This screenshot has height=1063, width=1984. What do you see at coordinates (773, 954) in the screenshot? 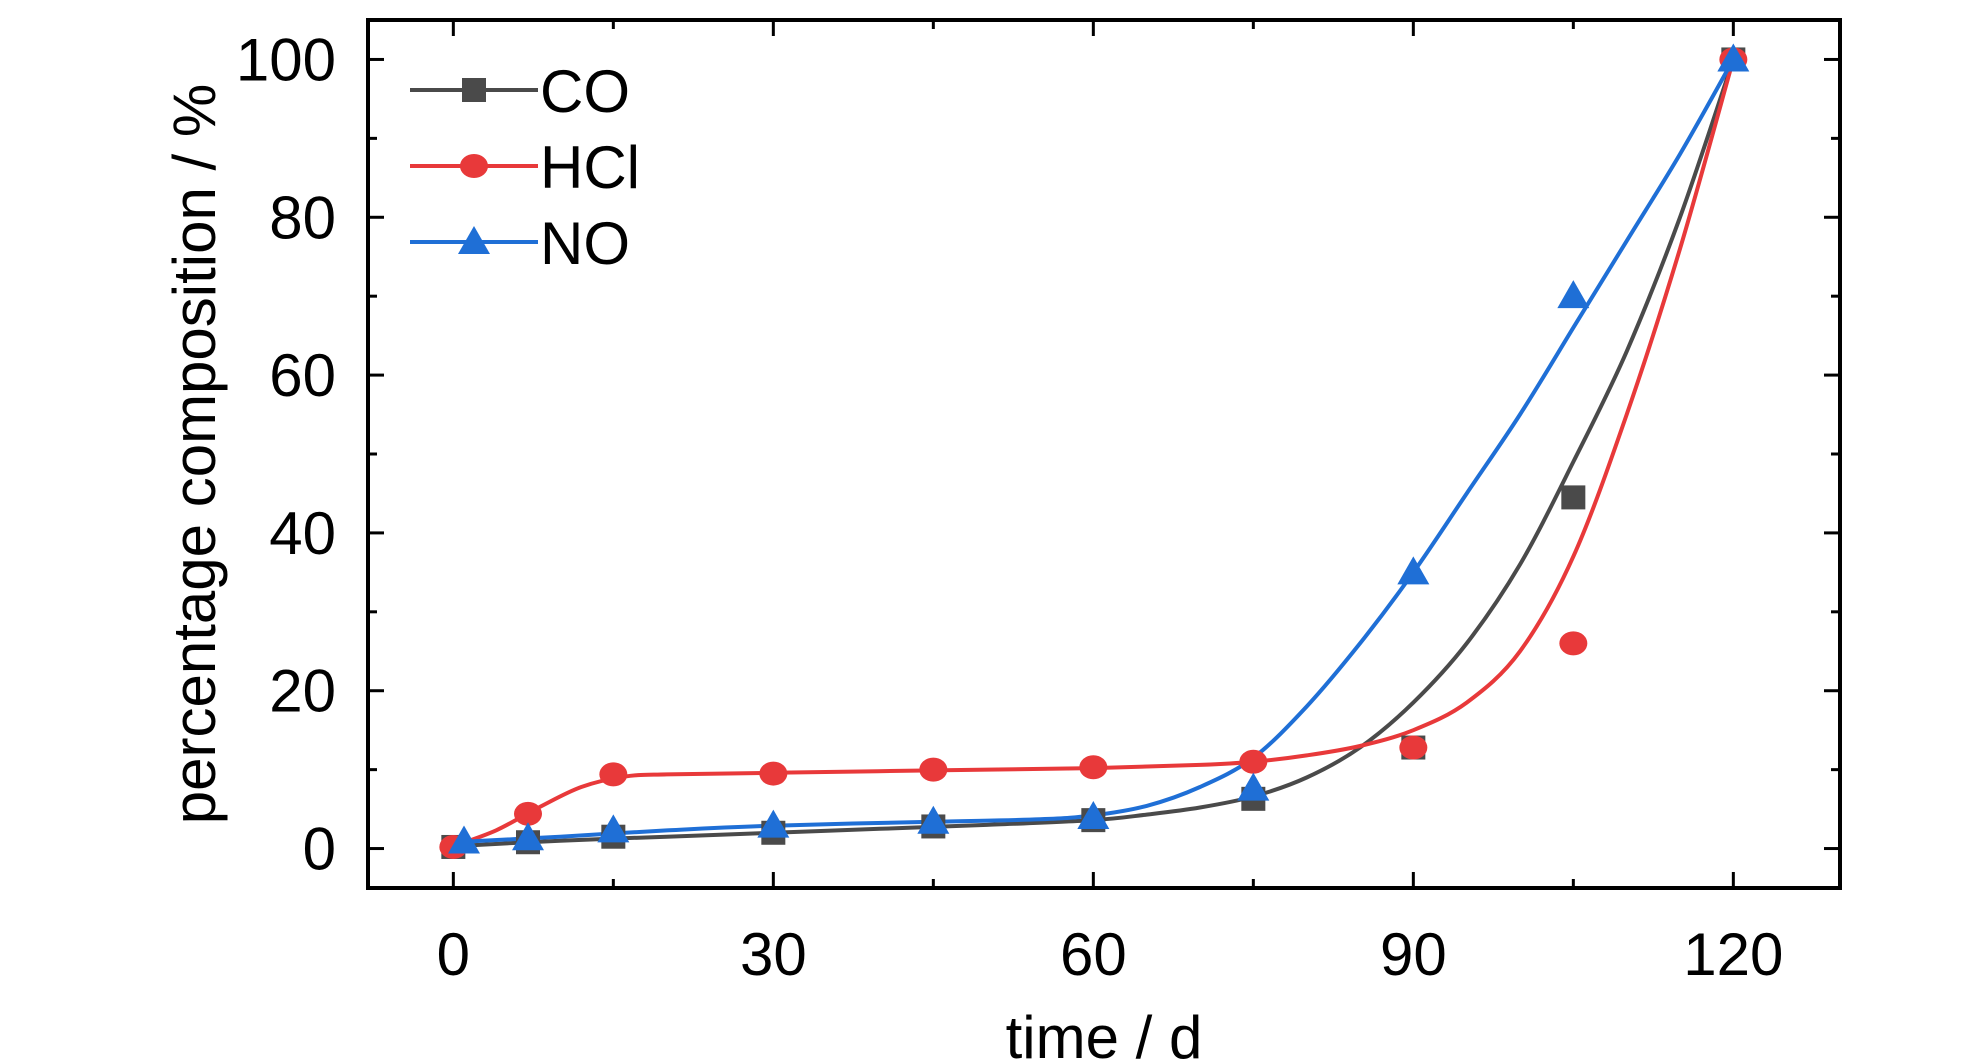
I see `x-tick-label: 30` at bounding box center [773, 954].